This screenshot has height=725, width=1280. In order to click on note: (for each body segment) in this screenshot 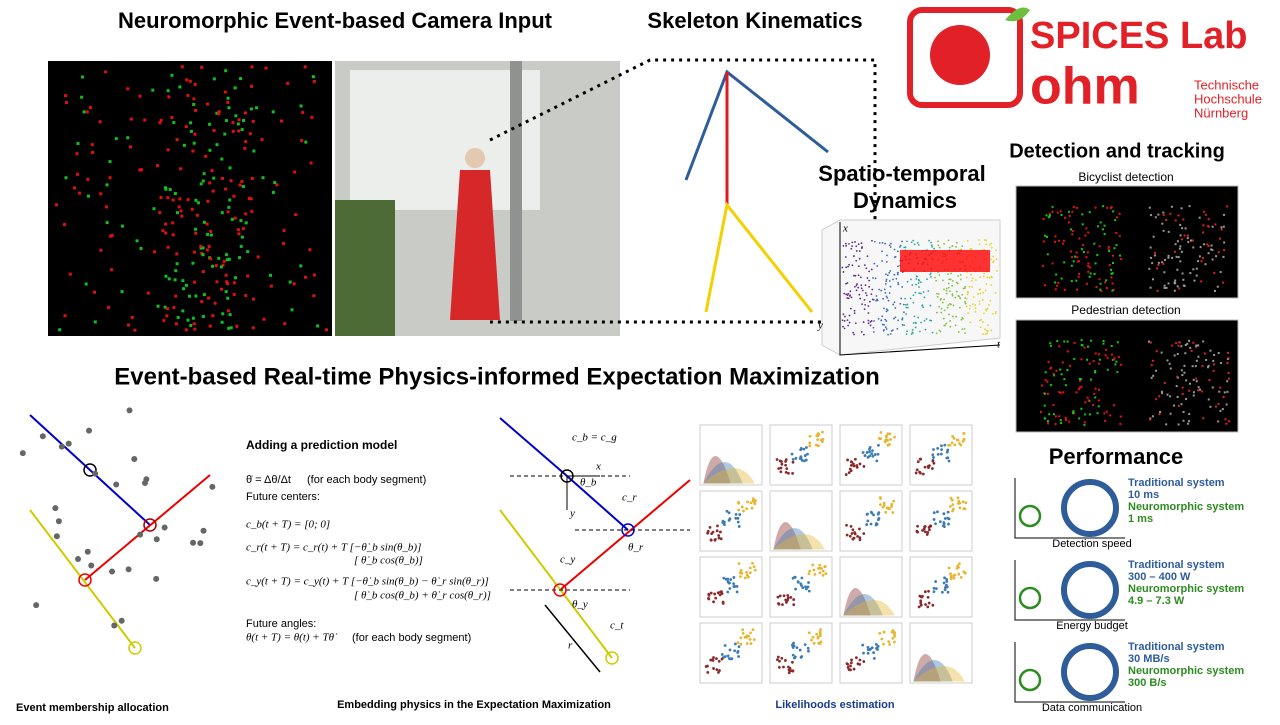, I will do `click(366, 480)`.